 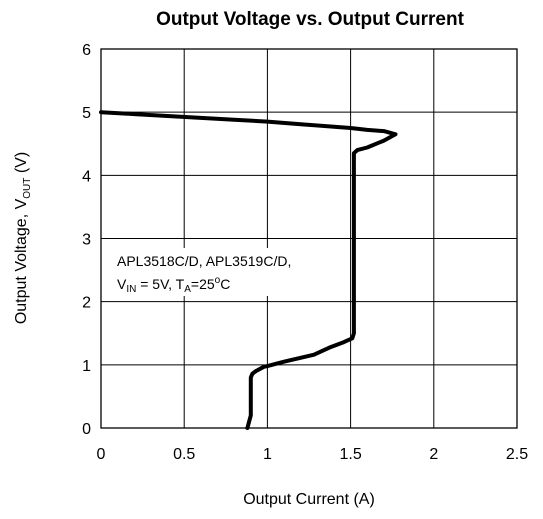 I want to click on vin-symbol: V, so click(x=122, y=284).